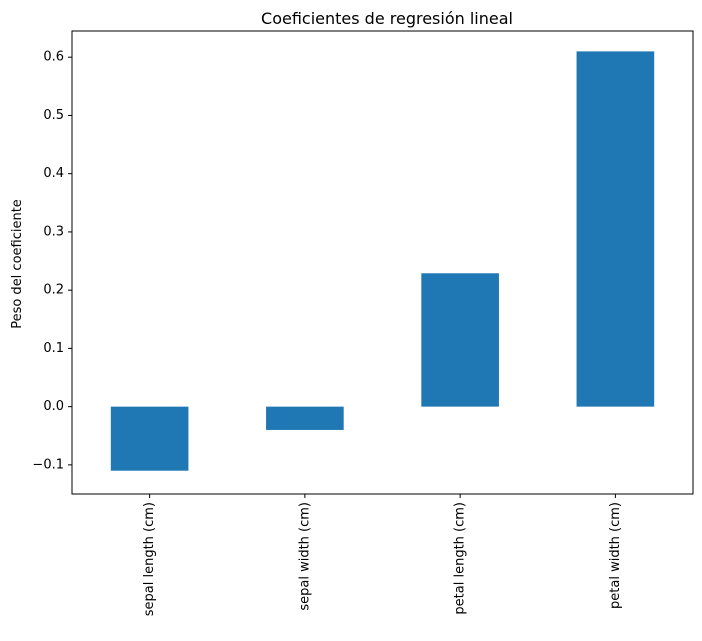 The height and width of the screenshot is (641, 702). Describe the element at coordinates (460, 558) in the screenshot. I see `x-tick-label-2: petal length (cm)` at that location.